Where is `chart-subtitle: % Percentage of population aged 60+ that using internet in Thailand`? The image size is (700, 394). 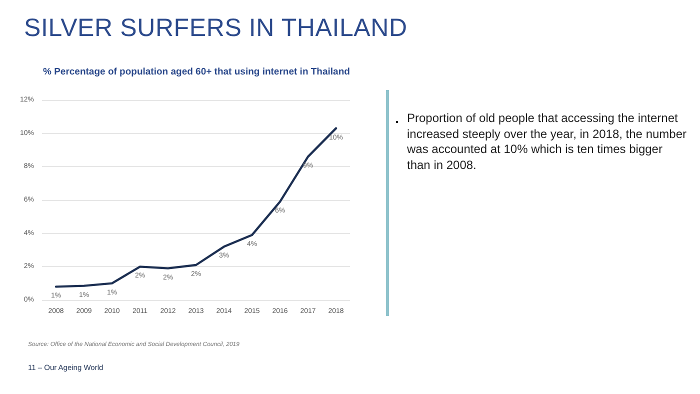 chart-subtitle: % Percentage of population aged 60+ that using internet in Thailand is located at coordinates (196, 72).